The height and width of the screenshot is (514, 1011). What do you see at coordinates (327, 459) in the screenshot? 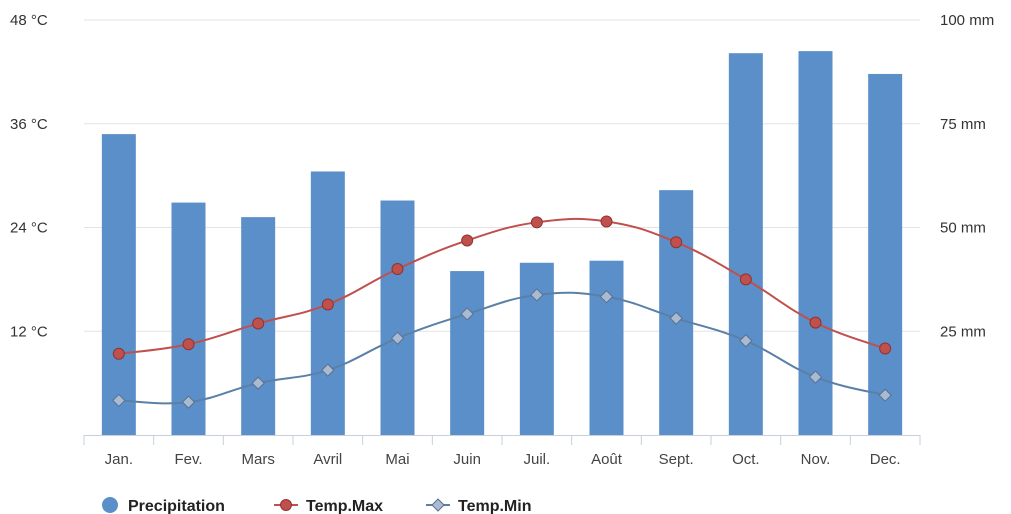
I see `x-tick-label: Avril` at bounding box center [327, 459].